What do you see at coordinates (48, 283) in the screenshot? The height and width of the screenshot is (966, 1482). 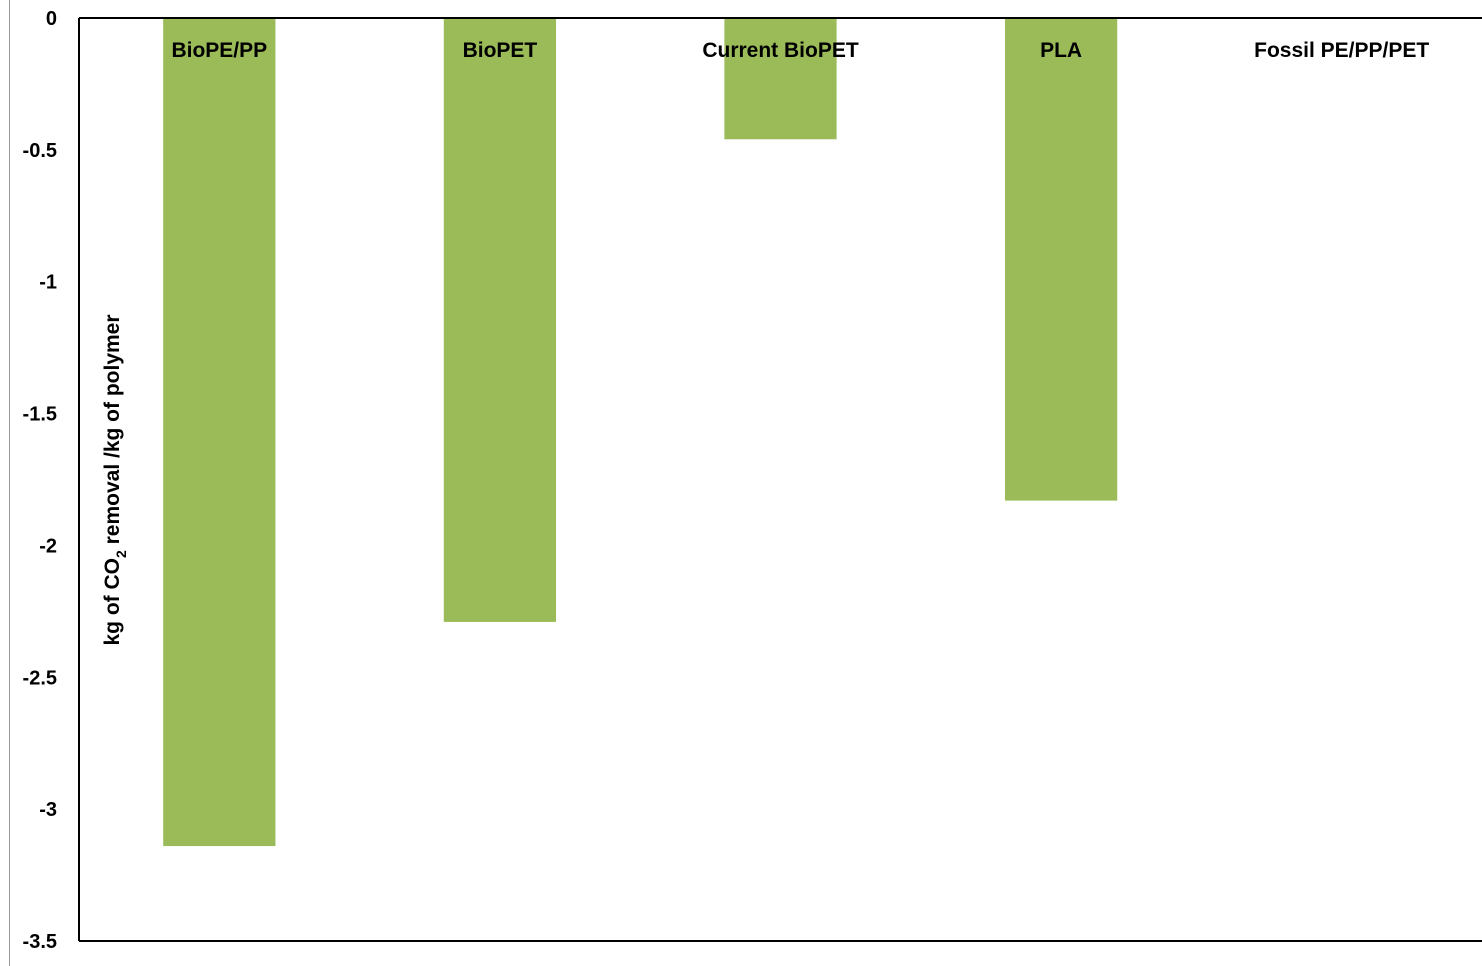 I see `y-tick-label: -1` at bounding box center [48, 283].